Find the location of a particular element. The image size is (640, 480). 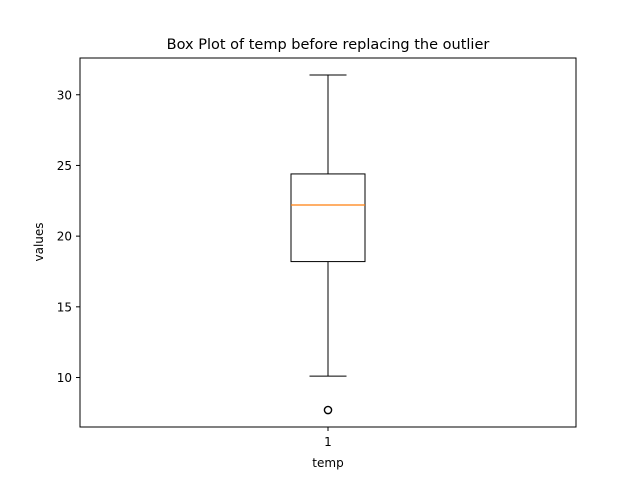

x-tick-label: 1 is located at coordinates (328, 442).